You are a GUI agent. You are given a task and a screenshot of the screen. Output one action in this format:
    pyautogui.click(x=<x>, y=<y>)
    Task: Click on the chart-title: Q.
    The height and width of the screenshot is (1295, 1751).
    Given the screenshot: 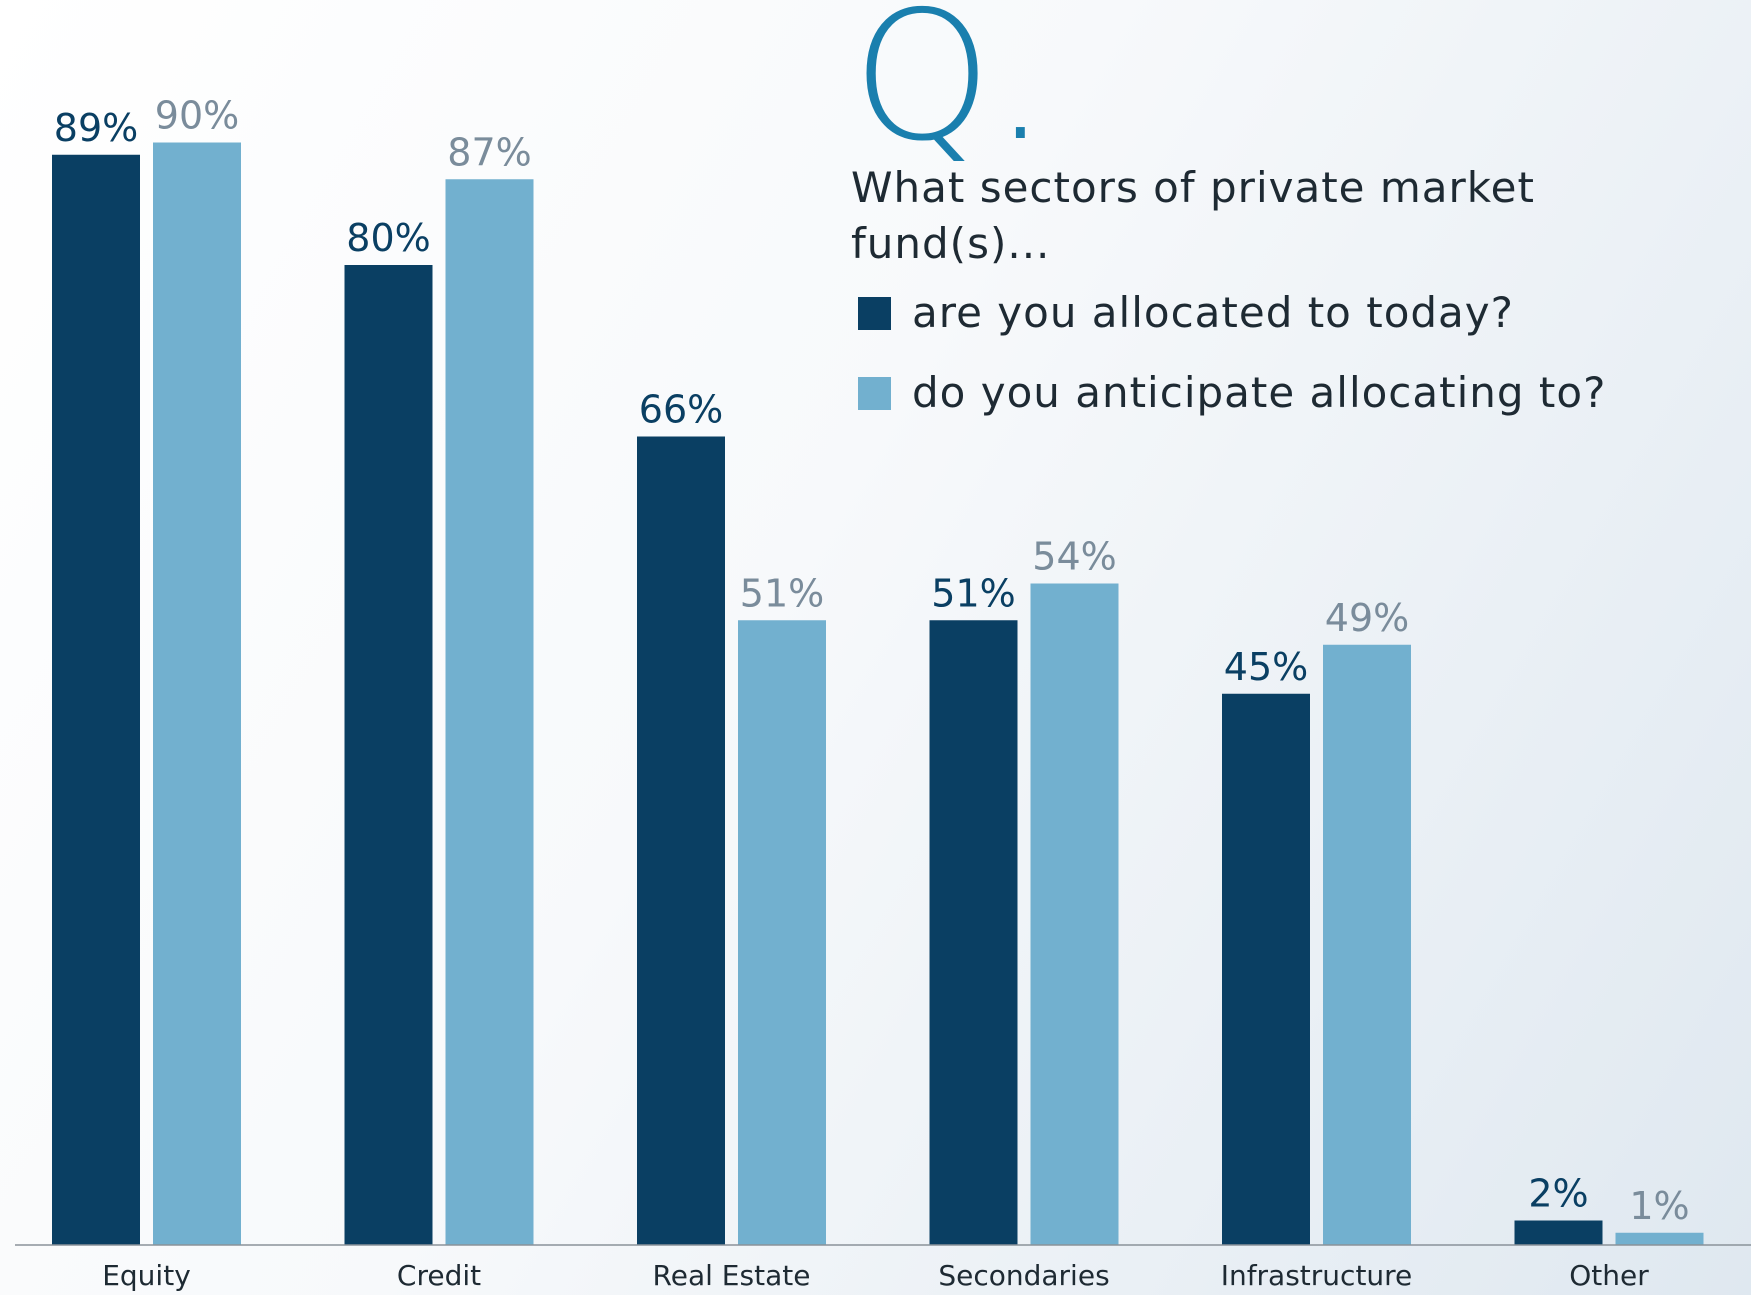 What is the action you would take?
    pyautogui.click(x=950, y=90)
    